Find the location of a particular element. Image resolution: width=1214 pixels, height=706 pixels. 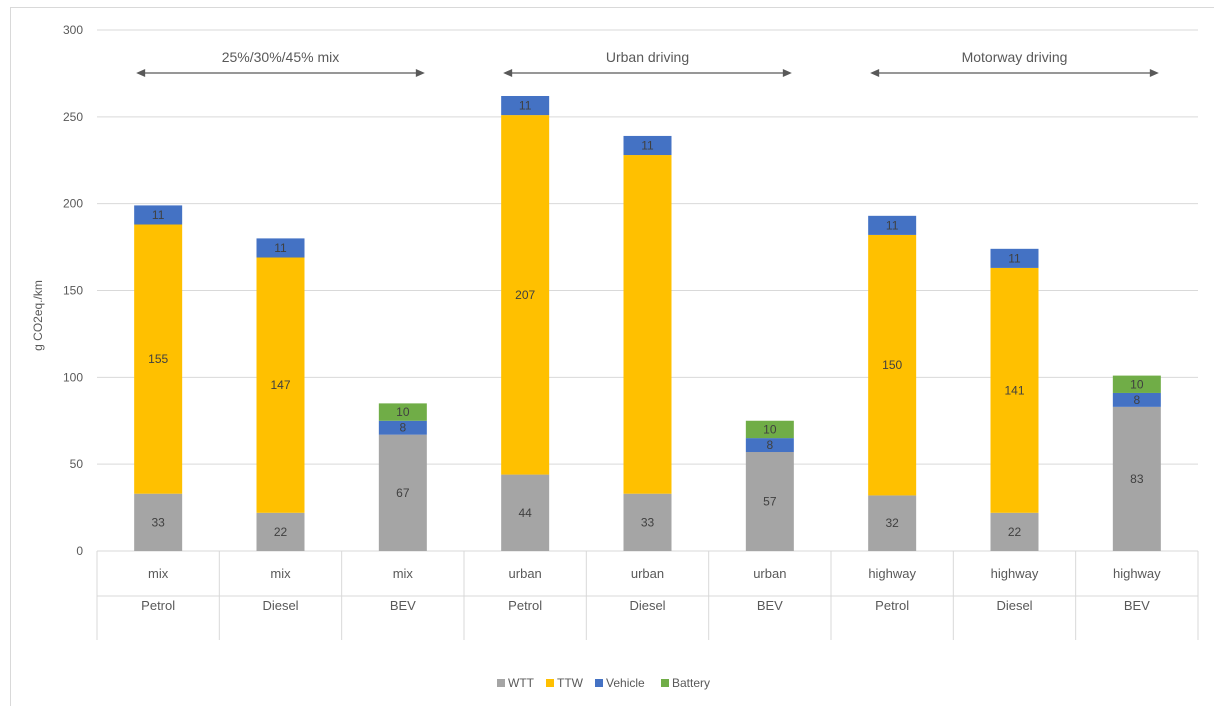

legend-label-vehicle: Vehicle is located at coordinates (625, 683).